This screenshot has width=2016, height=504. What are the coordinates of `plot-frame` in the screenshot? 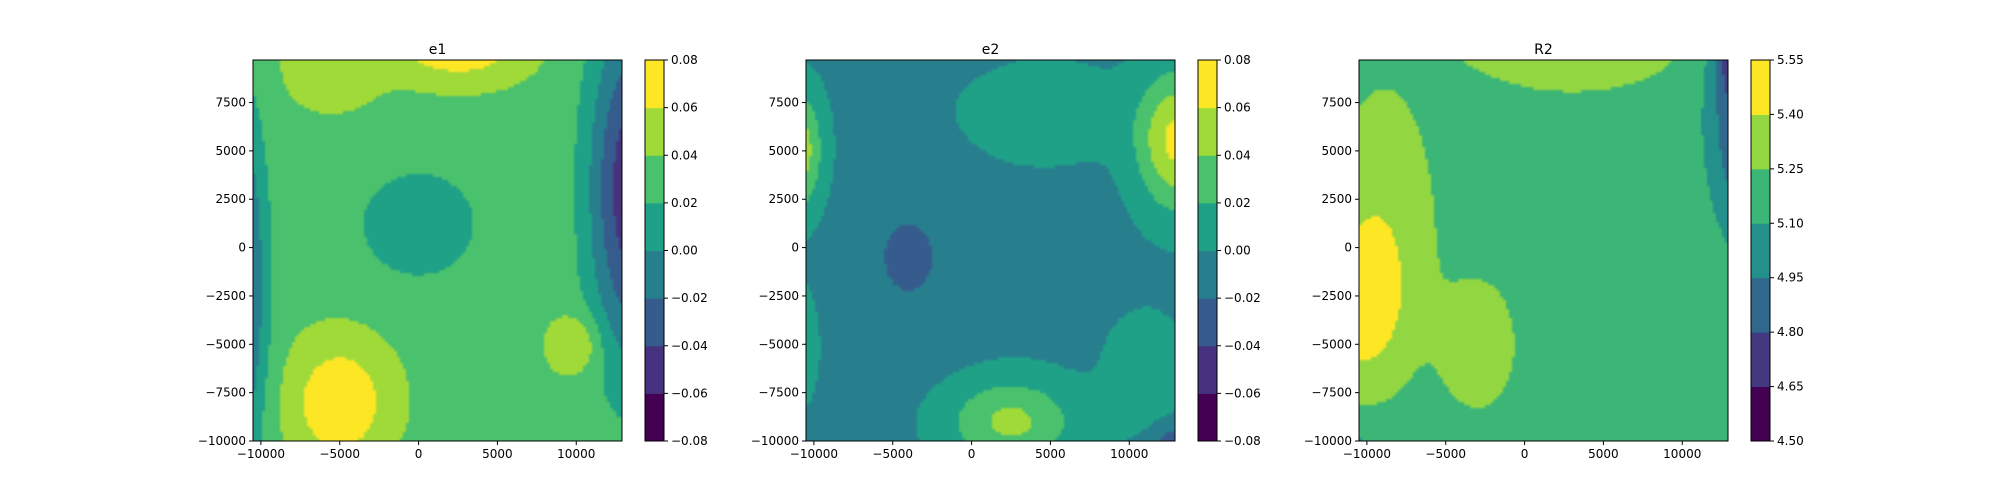 It's located at (437, 250).